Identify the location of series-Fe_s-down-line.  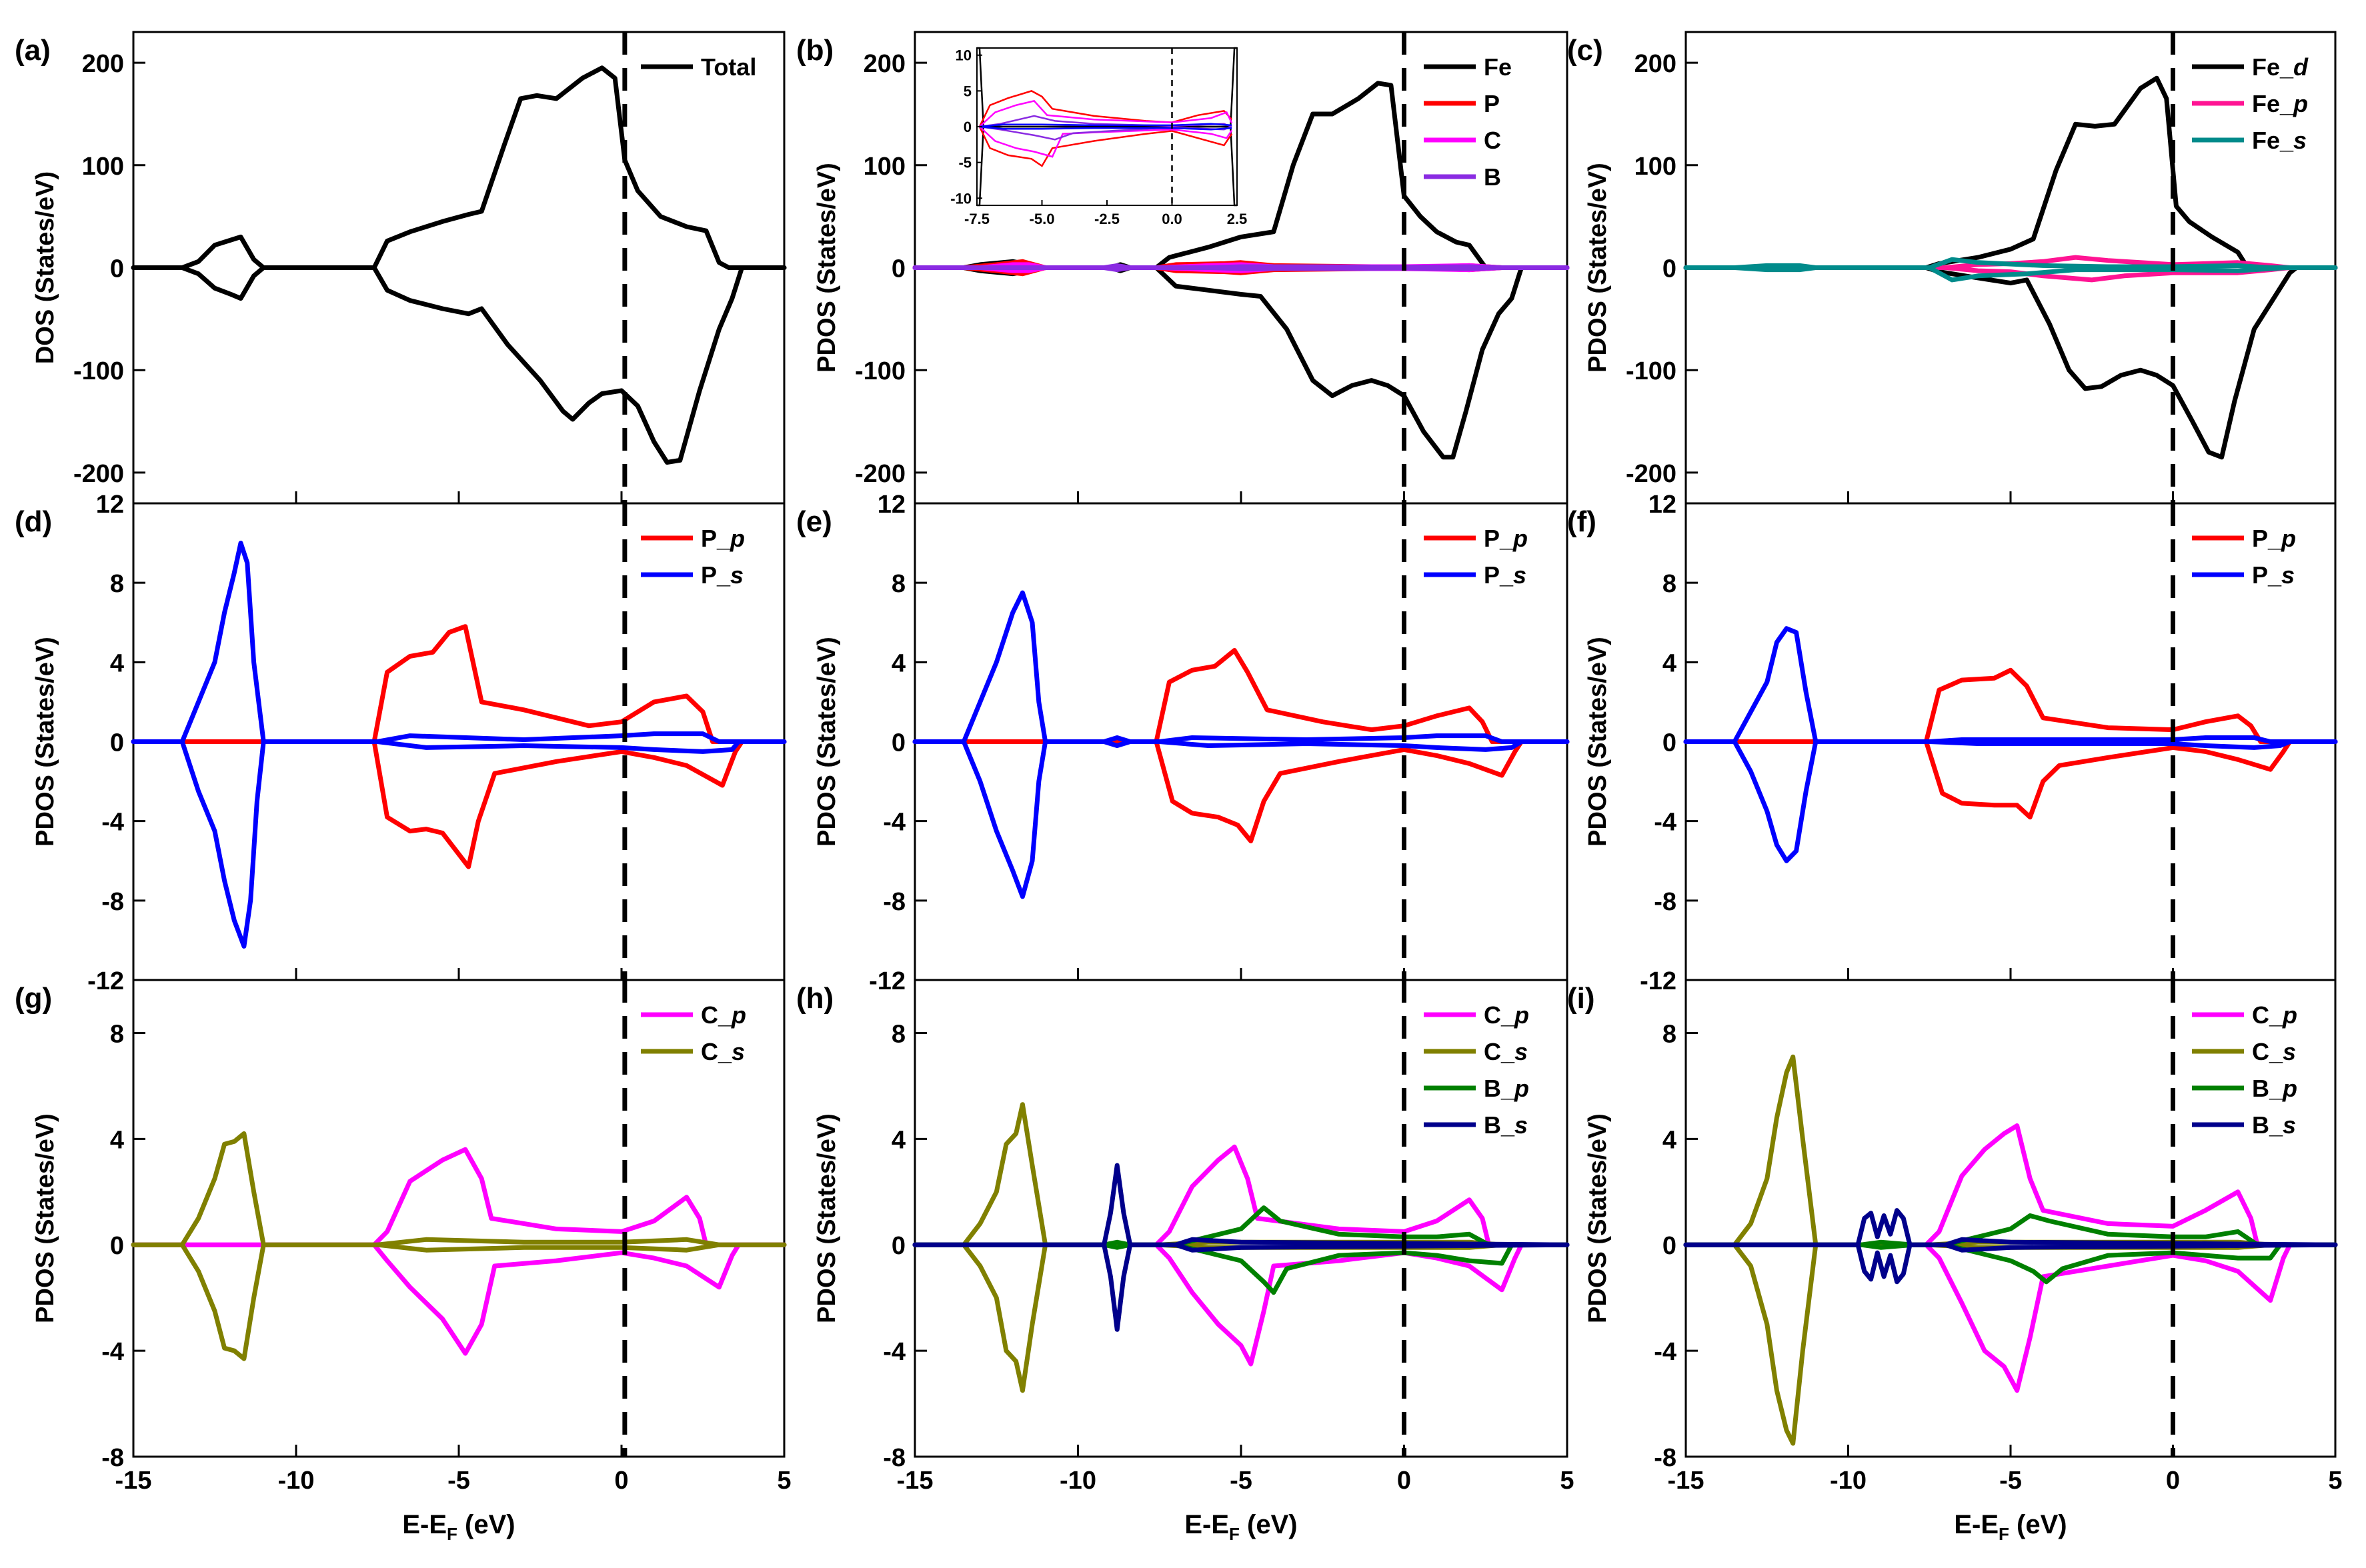
(2010, 274).